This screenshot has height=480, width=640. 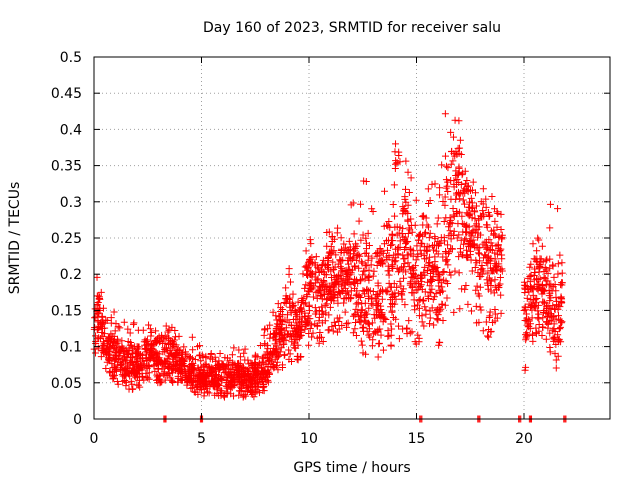 I want to click on x-tick-label: 15, so click(x=417, y=439).